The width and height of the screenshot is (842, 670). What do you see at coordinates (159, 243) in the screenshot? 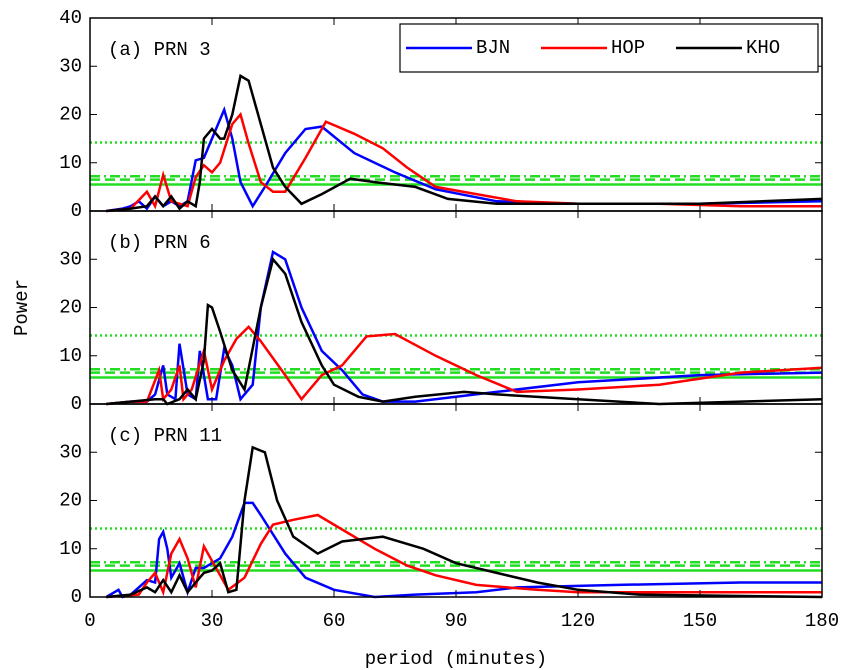
I see `panel-label: (b) PRN 6` at bounding box center [159, 243].